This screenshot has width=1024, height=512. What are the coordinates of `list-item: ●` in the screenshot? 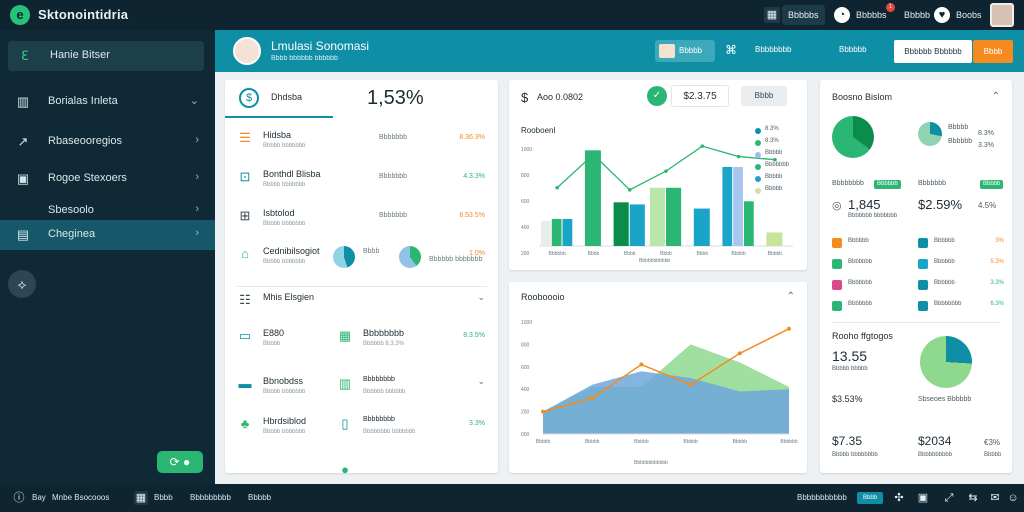 It's located at (362, 476).